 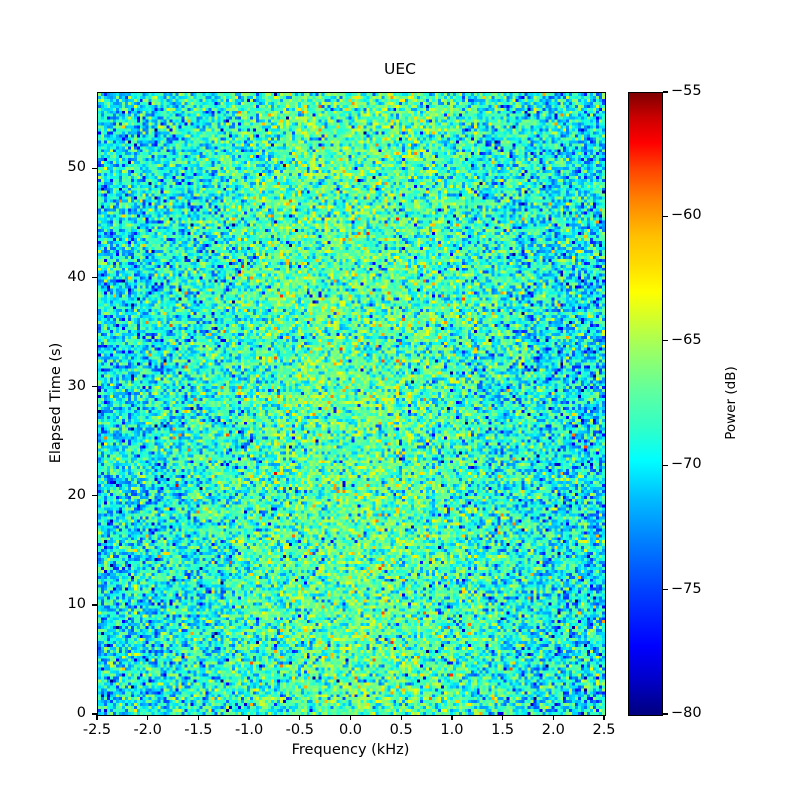 What do you see at coordinates (553, 730) in the screenshot?
I see `x-tick-label: 2.0` at bounding box center [553, 730].